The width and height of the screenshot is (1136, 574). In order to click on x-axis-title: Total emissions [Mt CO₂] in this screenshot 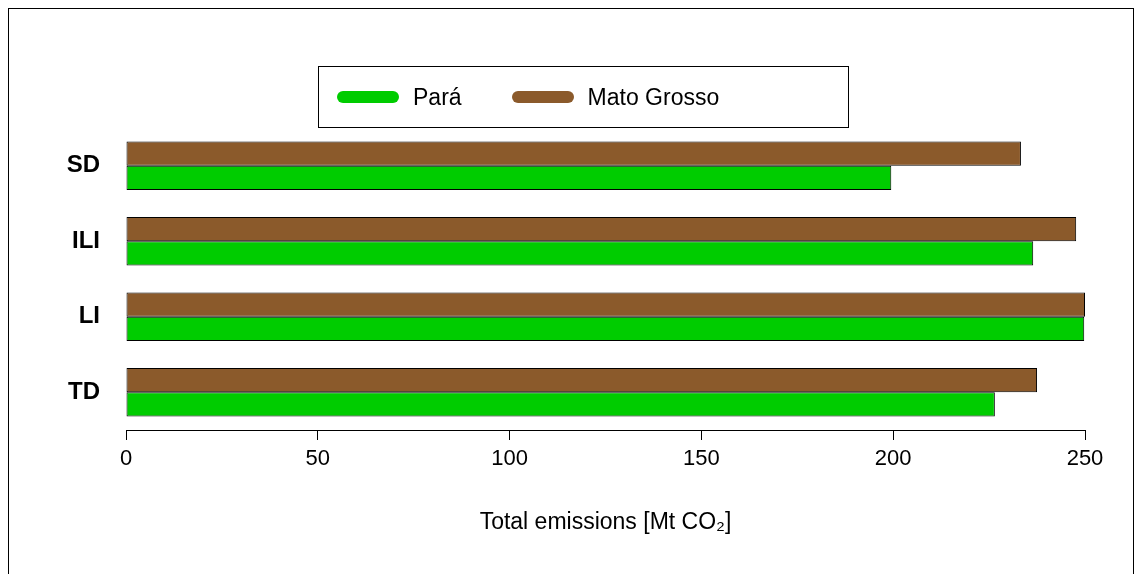, I will do `click(605, 520)`.